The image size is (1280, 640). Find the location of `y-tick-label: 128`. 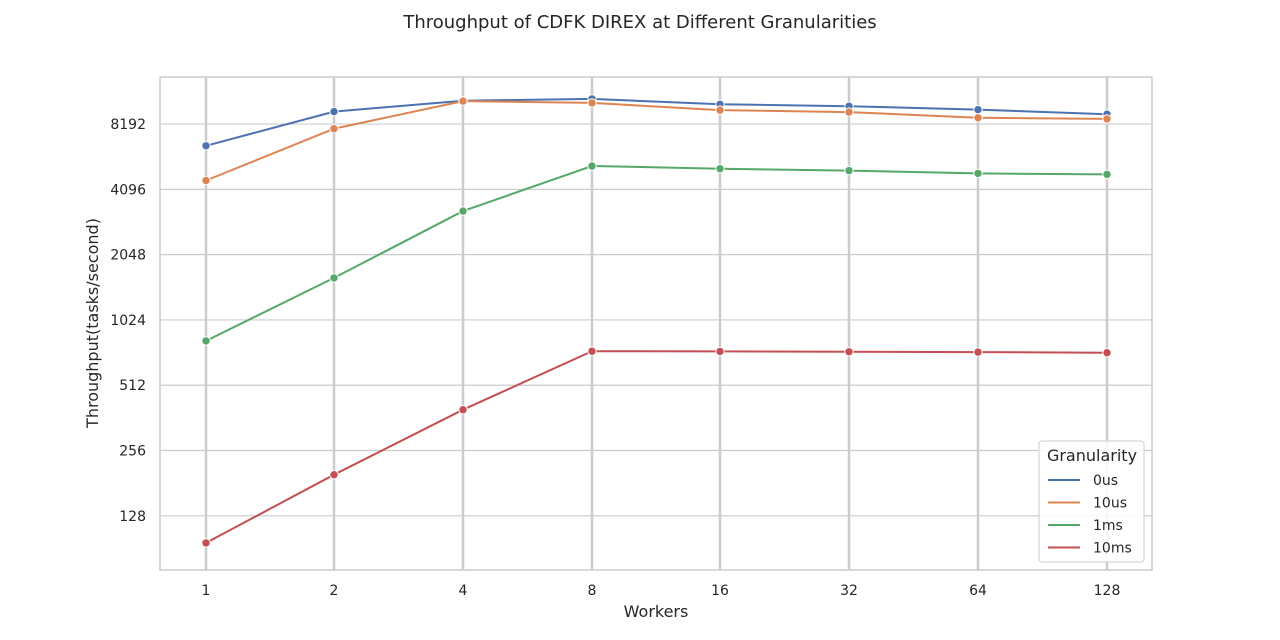

y-tick-label: 128 is located at coordinates (132, 517).